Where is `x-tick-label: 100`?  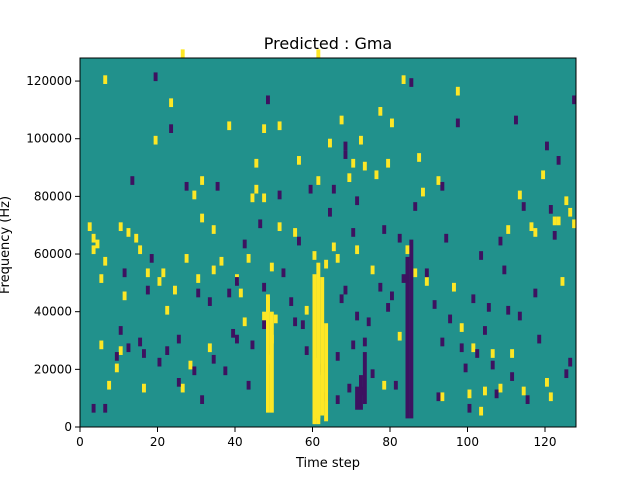
x-tick-label: 100 is located at coordinates (467, 442).